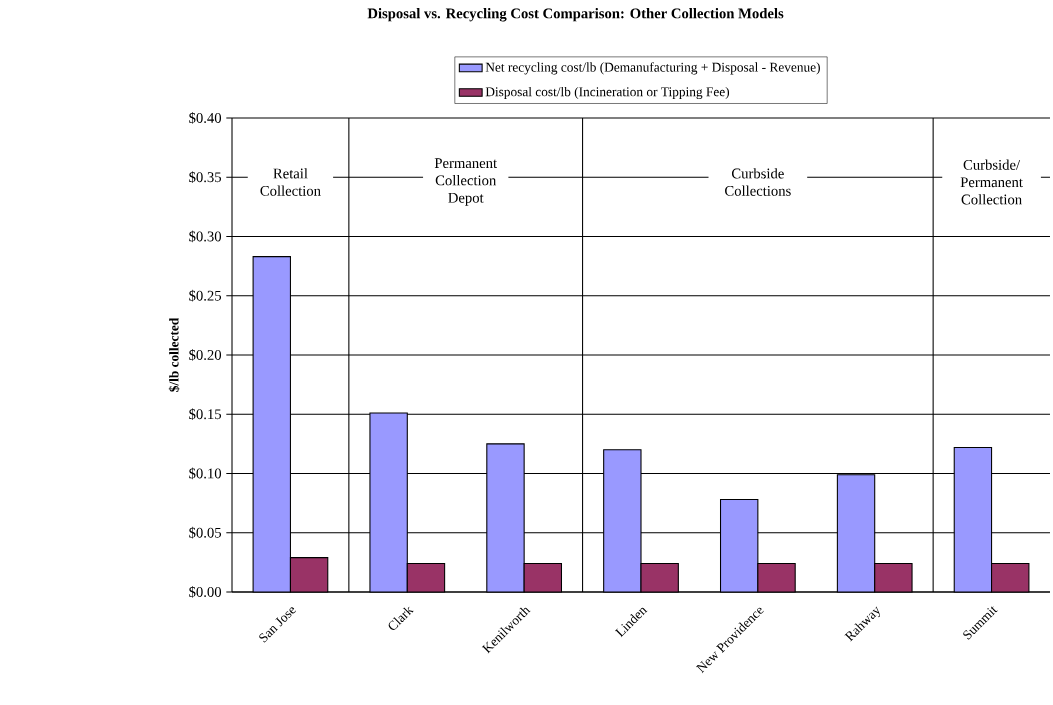 Image resolution: width=1053 pixels, height=705 pixels. Describe the element at coordinates (205, 532) in the screenshot. I see `y-tick-label: $0.05` at that location.